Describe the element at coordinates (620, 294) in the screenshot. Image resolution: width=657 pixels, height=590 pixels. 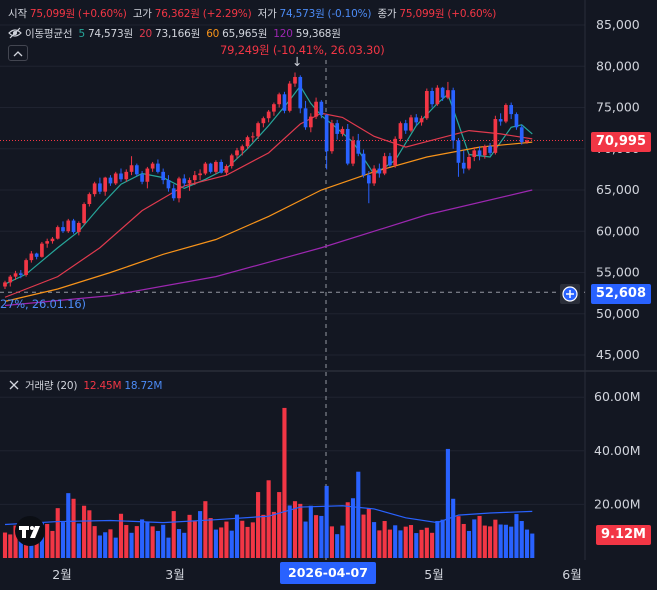
I see `crosshair-price-tag: 52,608` at that location.